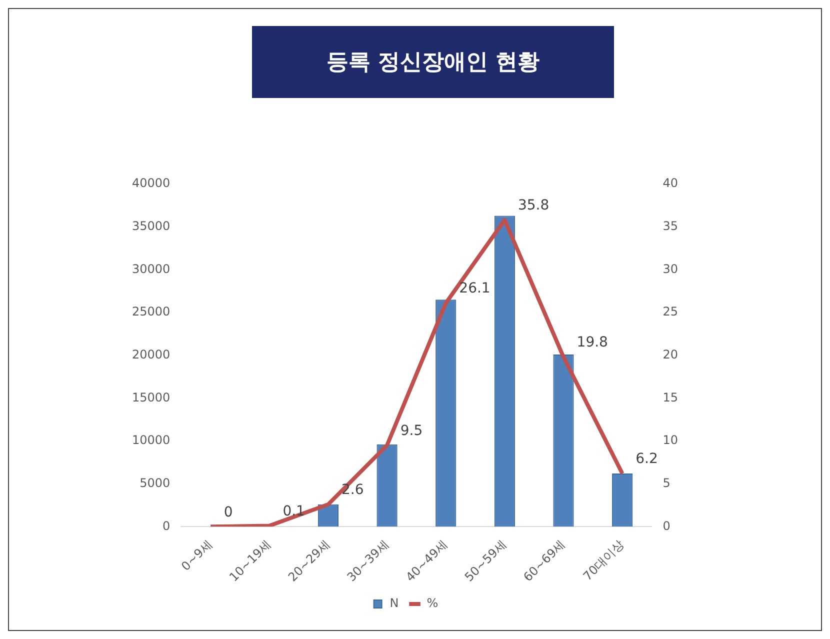  I want to click on data-label: 0.1, so click(293, 511).